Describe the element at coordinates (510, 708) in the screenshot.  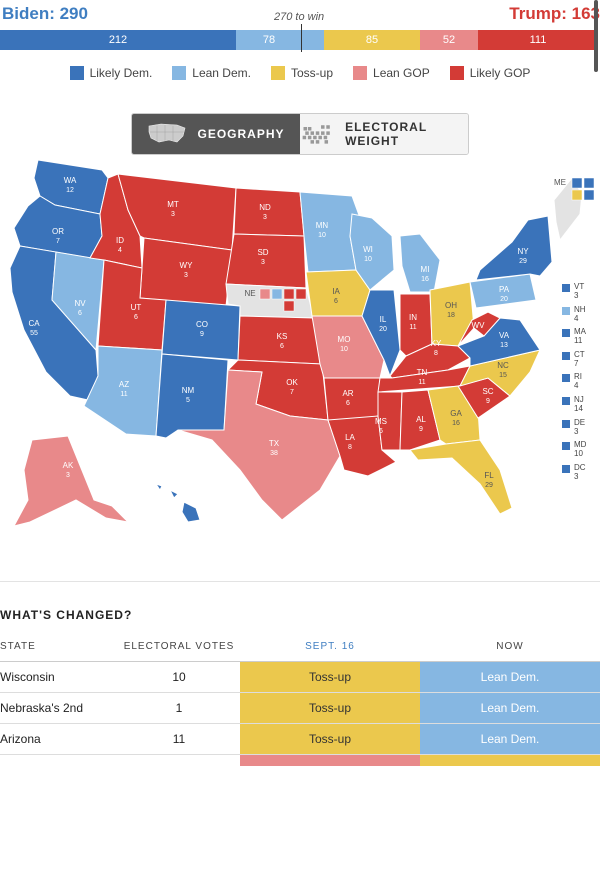
I see `cell-now: Lean Dem.` at that location.